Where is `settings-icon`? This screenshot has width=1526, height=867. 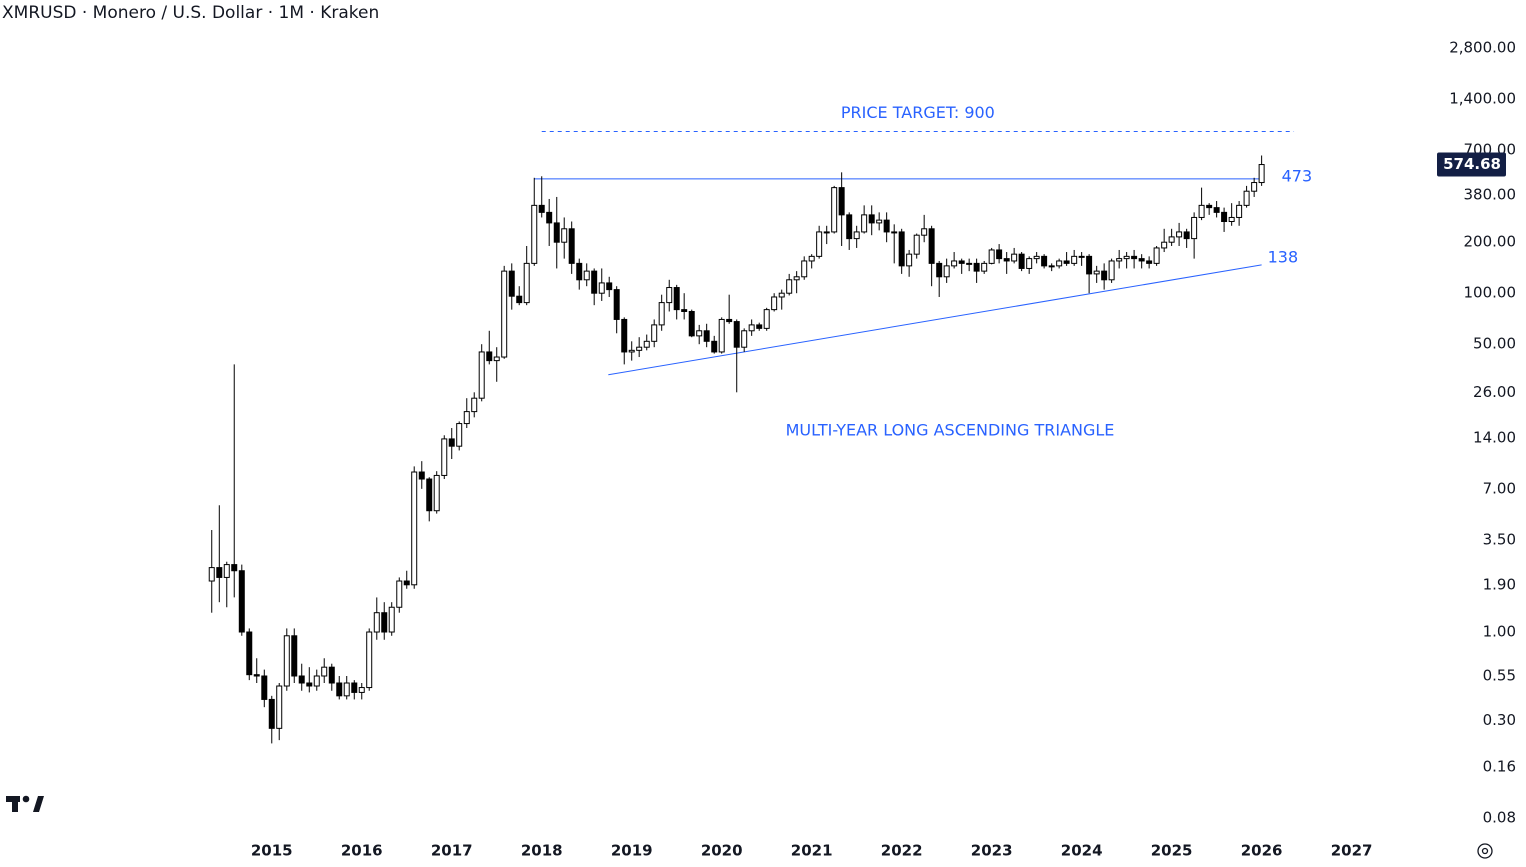
settings-icon is located at coordinates (1485, 851).